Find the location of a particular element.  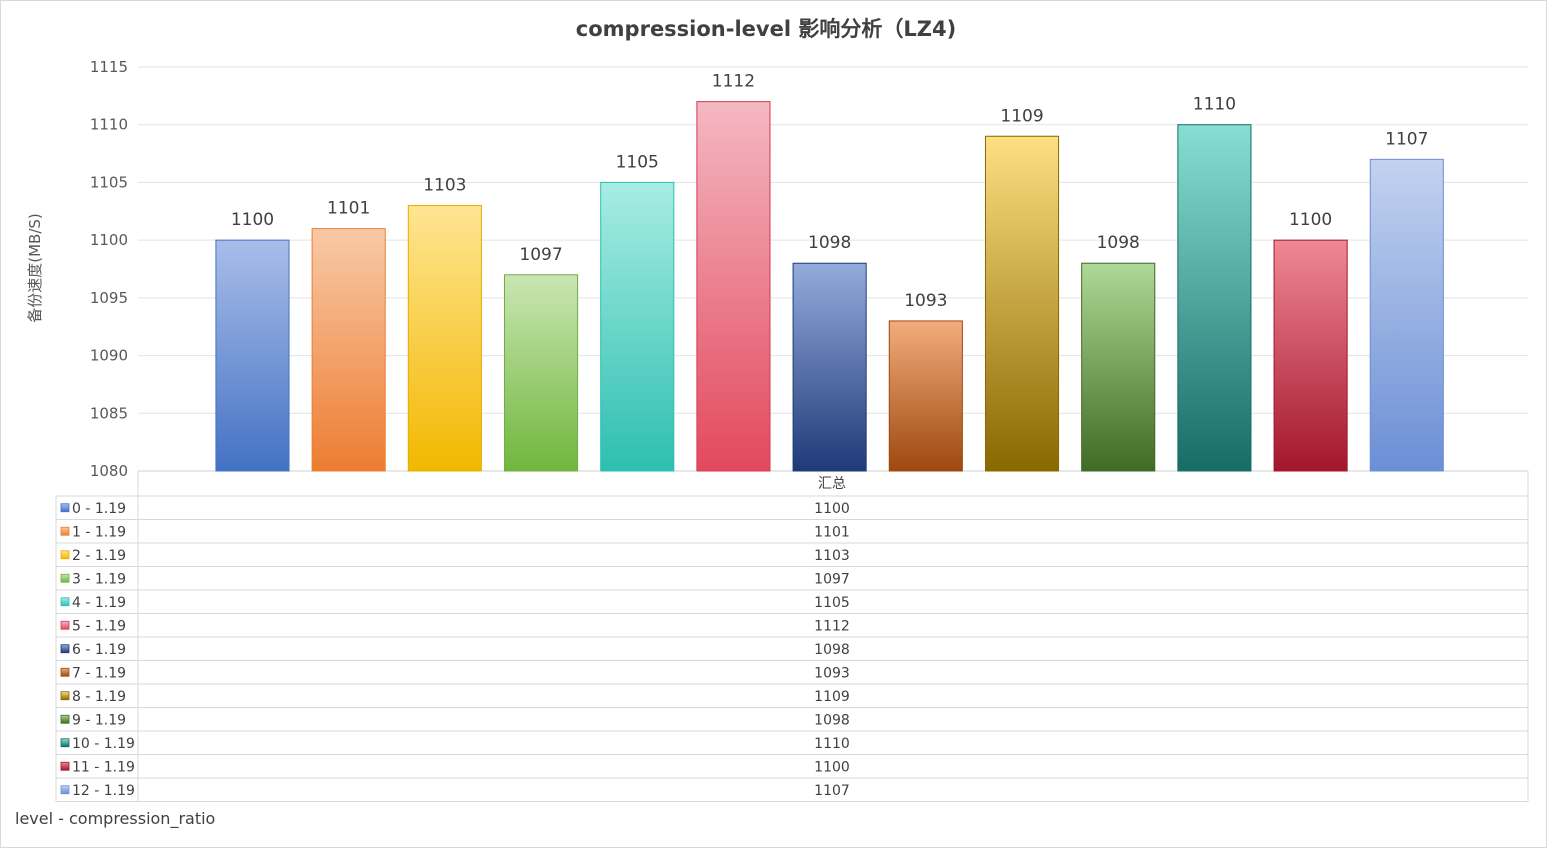

table-row-value: 1107 is located at coordinates (832, 791).